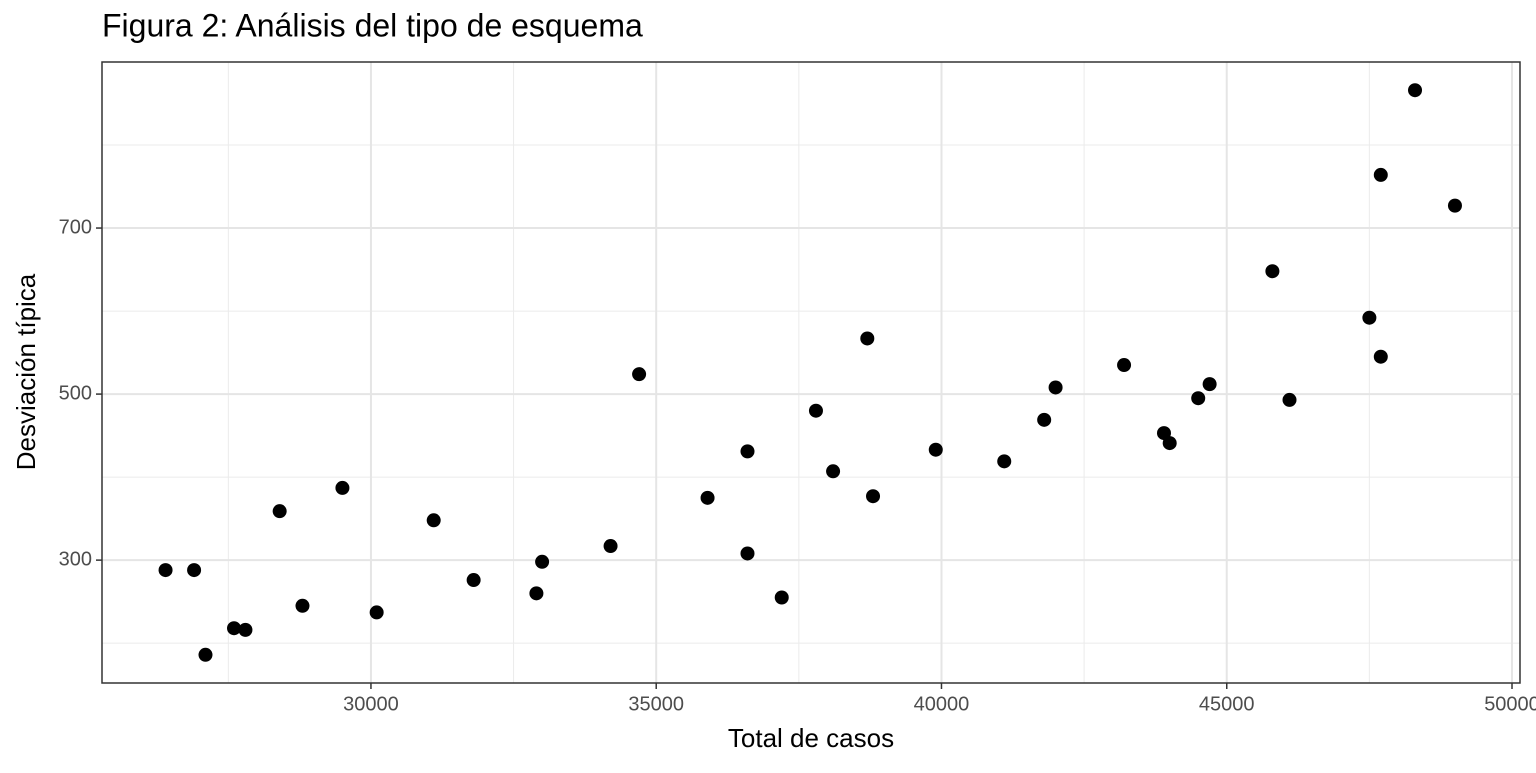  Describe the element at coordinates (75, 559) in the screenshot. I see `y-tick-label: 300` at that location.